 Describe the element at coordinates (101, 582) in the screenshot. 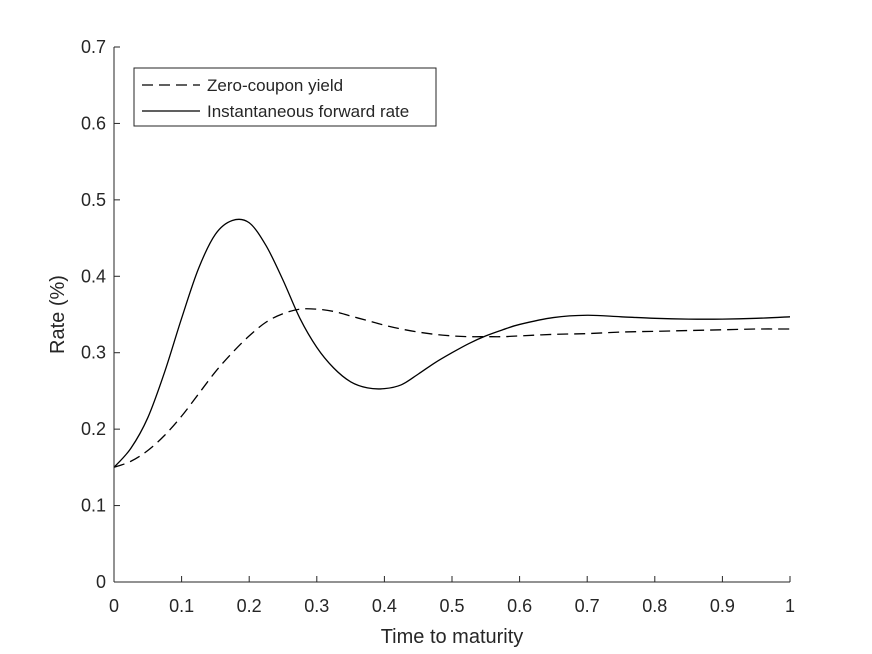

I see `y-tick-label: 0` at that location.